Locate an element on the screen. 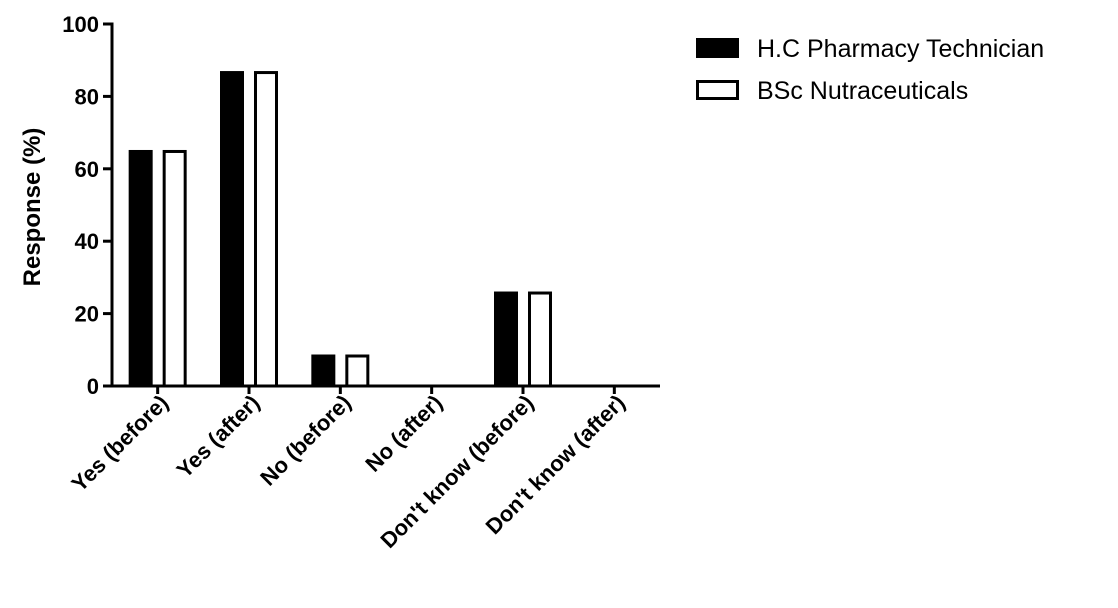 This screenshot has height=608, width=1118. legend-label: H.C Pharmacy Technician is located at coordinates (900, 49).